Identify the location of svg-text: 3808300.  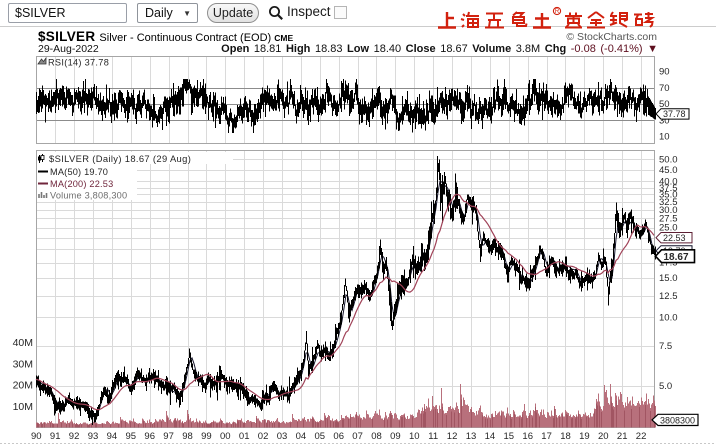
(677, 420).